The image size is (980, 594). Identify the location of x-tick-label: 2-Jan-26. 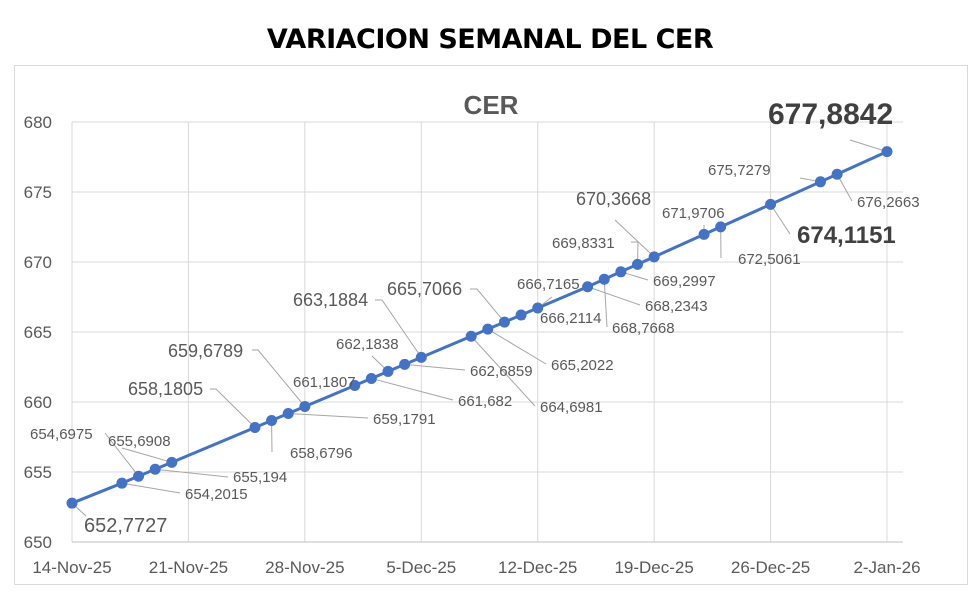
(886, 567).